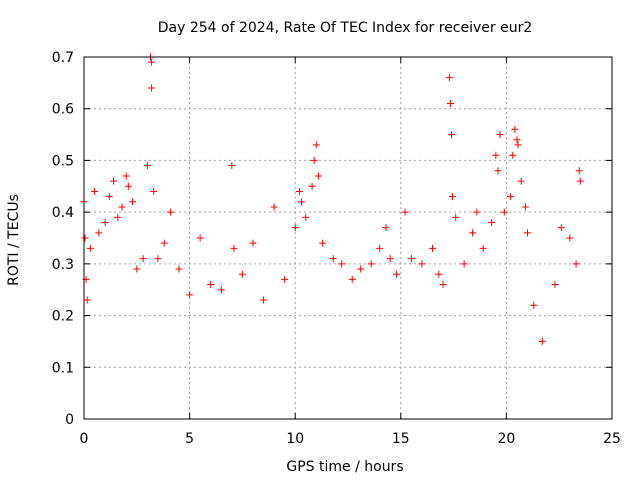  What do you see at coordinates (401, 439) in the screenshot?
I see `x-tick-label: 15` at bounding box center [401, 439].